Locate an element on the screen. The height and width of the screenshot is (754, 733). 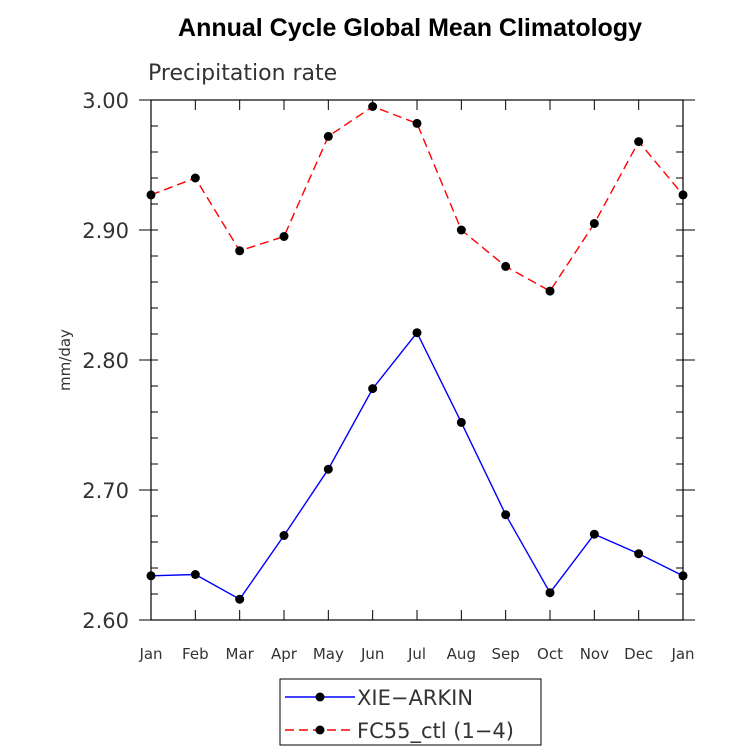
x-tick-label: Jul is located at coordinates (416, 654).